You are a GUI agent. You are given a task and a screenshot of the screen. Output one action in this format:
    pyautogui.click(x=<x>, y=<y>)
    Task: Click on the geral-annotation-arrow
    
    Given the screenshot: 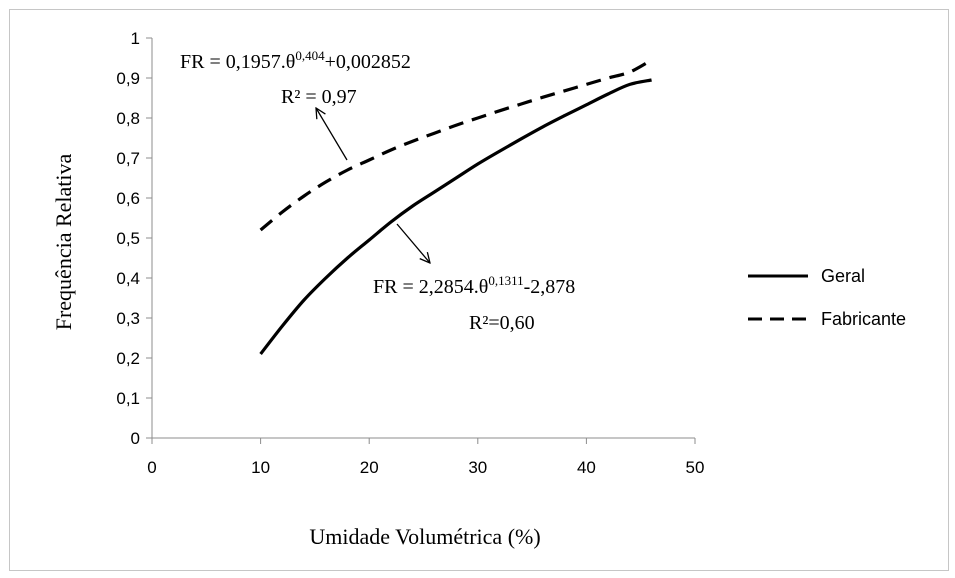 What is the action you would take?
    pyautogui.click(x=413, y=243)
    